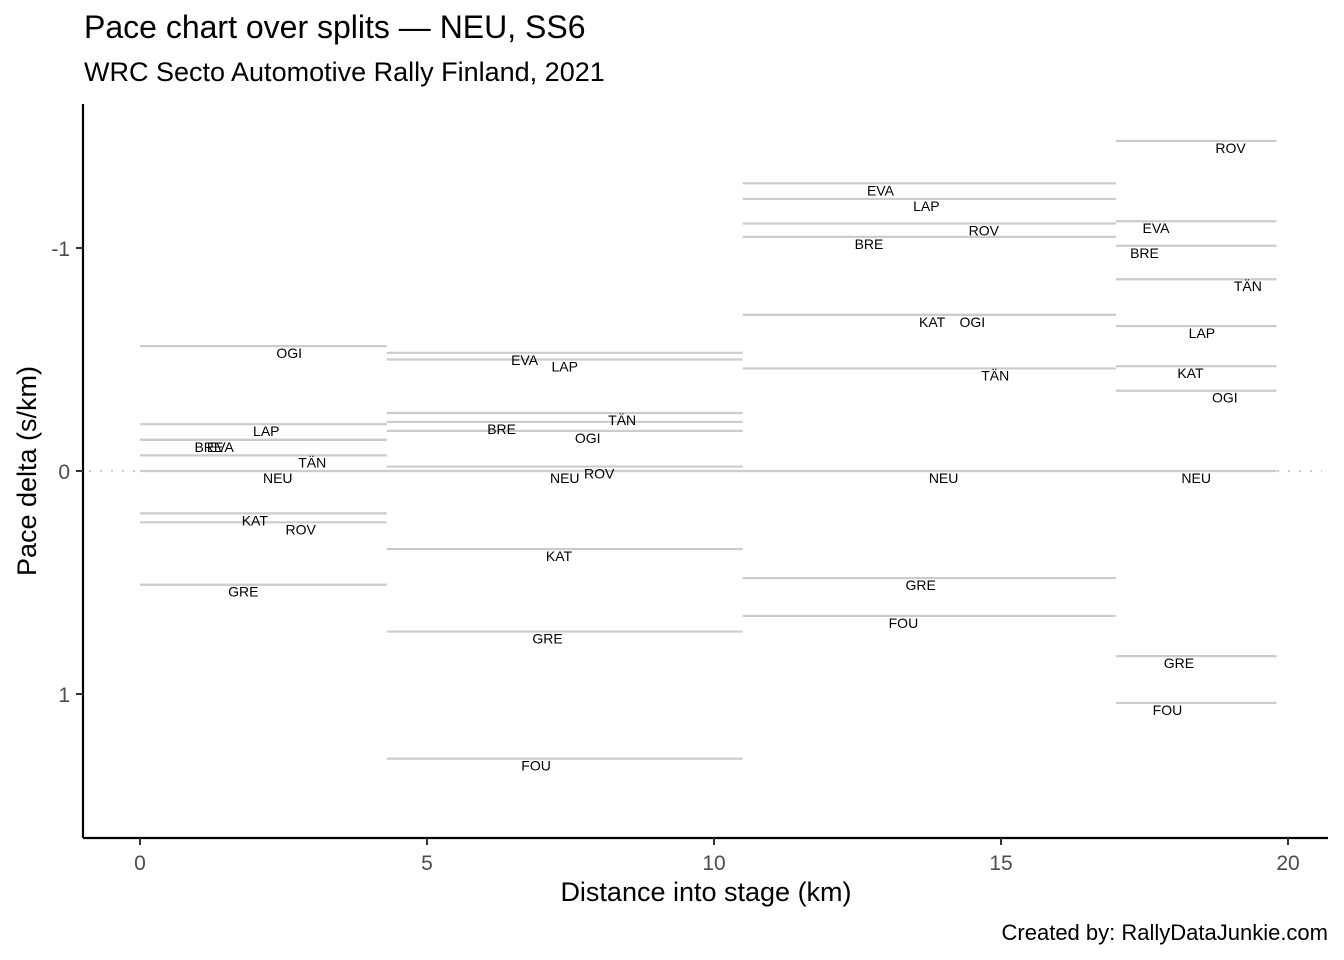  I want to click on driver-label-ogi-split-4: OGI, so click(1225, 398).